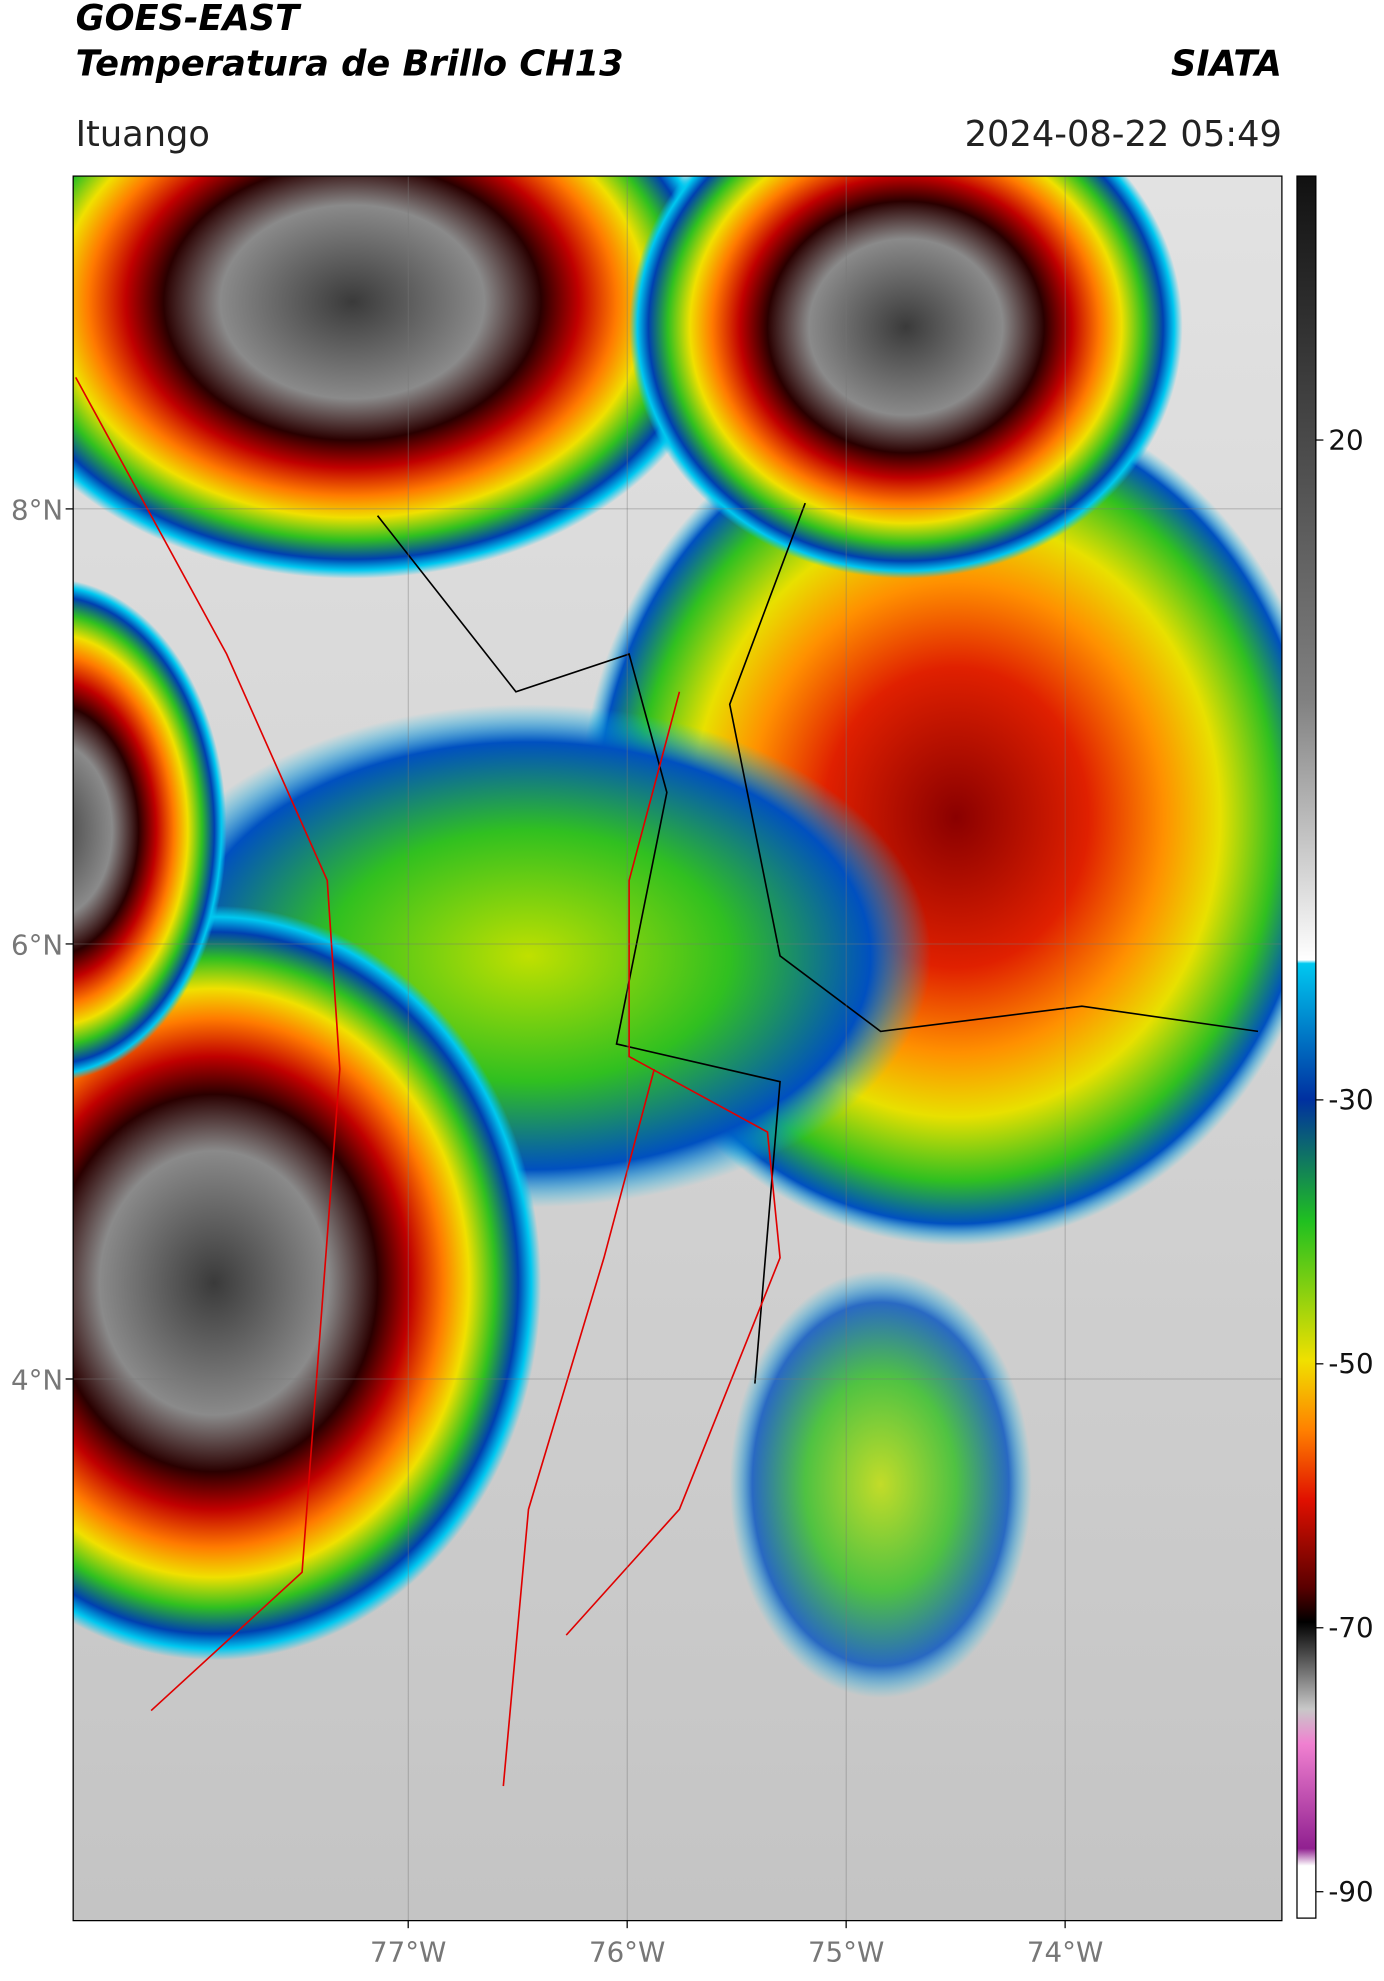 The height and width of the screenshot is (1981, 1384). I want to click on lon-tick-label: 76°W, so click(627, 1951).